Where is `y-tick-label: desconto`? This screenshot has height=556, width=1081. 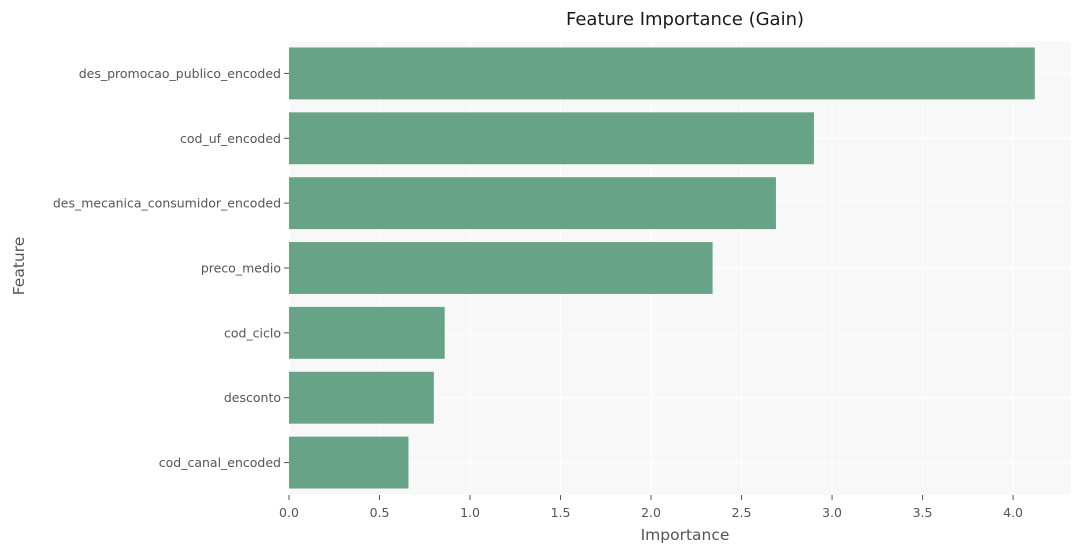
y-tick-label: desconto is located at coordinates (252, 397).